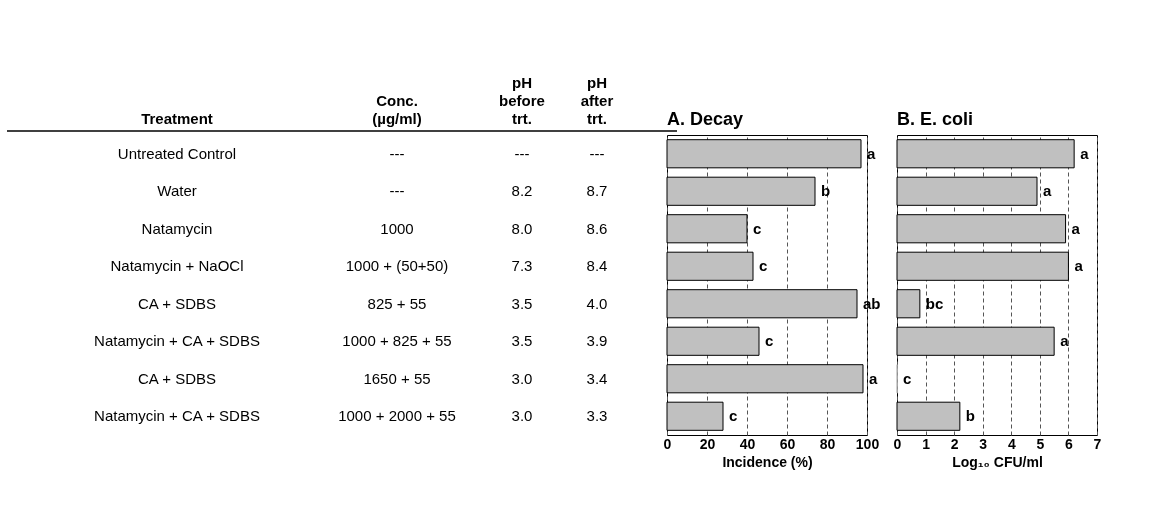  I want to click on data-label: bc, so click(934, 303).